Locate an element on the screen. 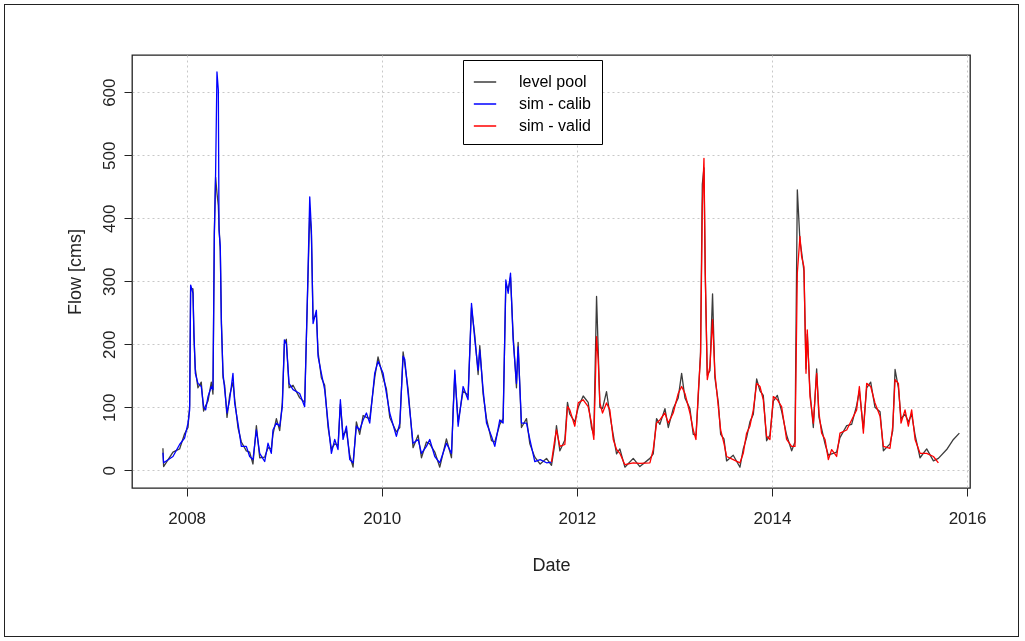 Image resolution: width=1025 pixels, height=641 pixels. y-tick-label: 100 is located at coordinates (109, 408).